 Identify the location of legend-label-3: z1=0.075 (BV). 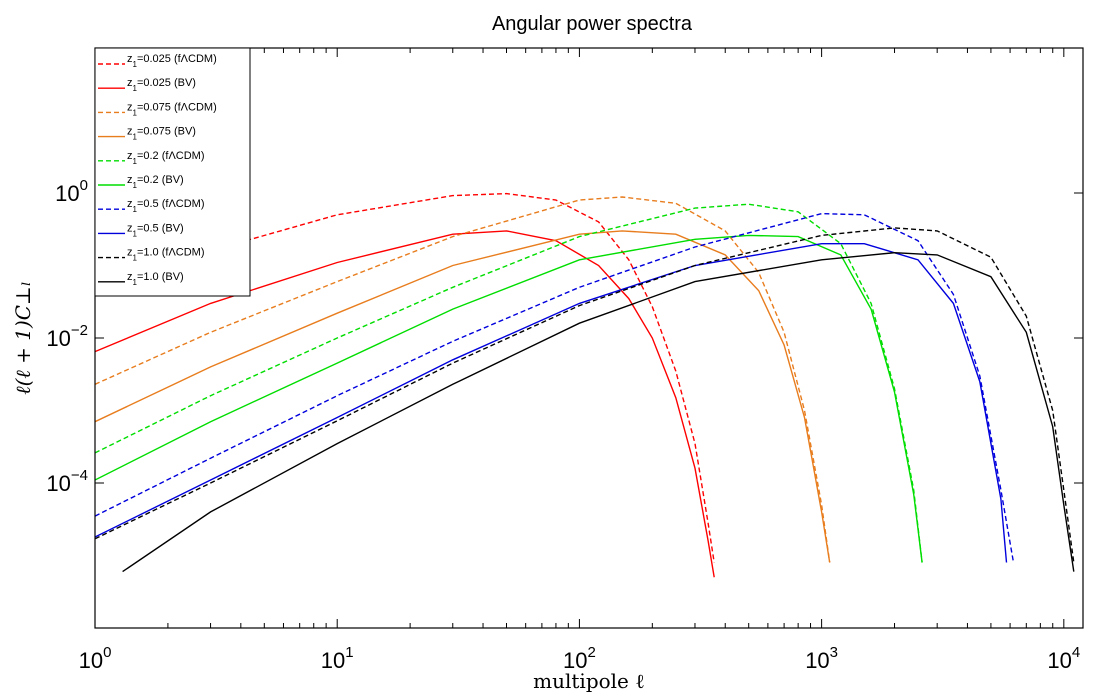
(161, 134).